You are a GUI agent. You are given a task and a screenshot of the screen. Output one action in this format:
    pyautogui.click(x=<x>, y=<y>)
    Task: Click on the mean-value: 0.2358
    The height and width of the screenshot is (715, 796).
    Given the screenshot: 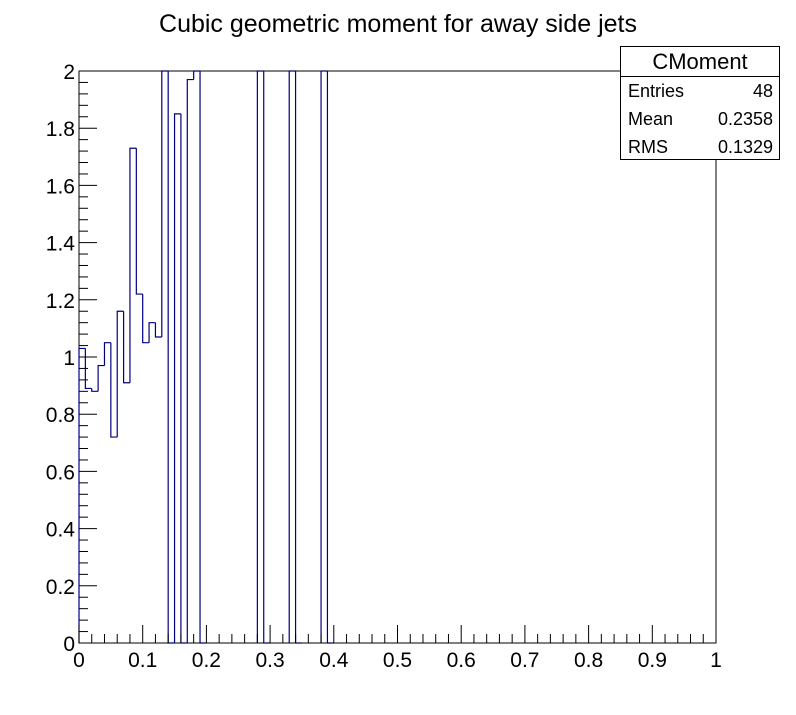 What is the action you would take?
    pyautogui.click(x=745, y=119)
    